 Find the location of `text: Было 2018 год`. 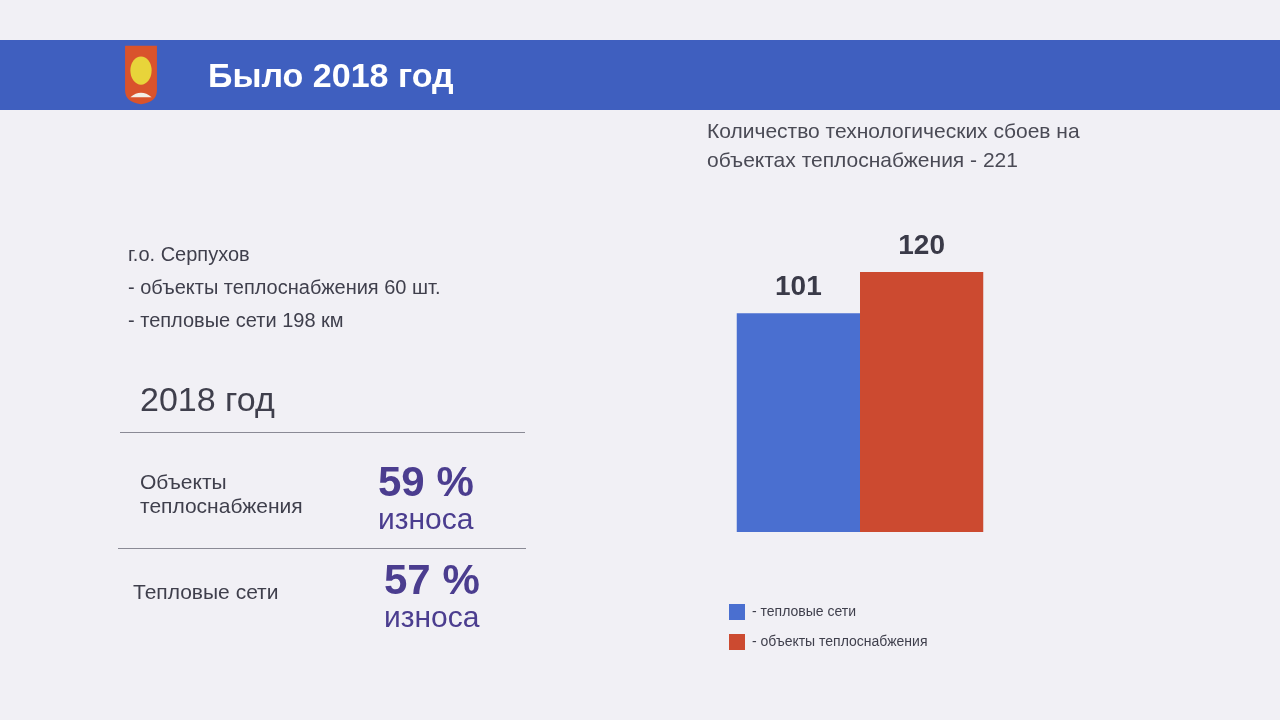

text: Было 2018 год is located at coordinates (331, 76).